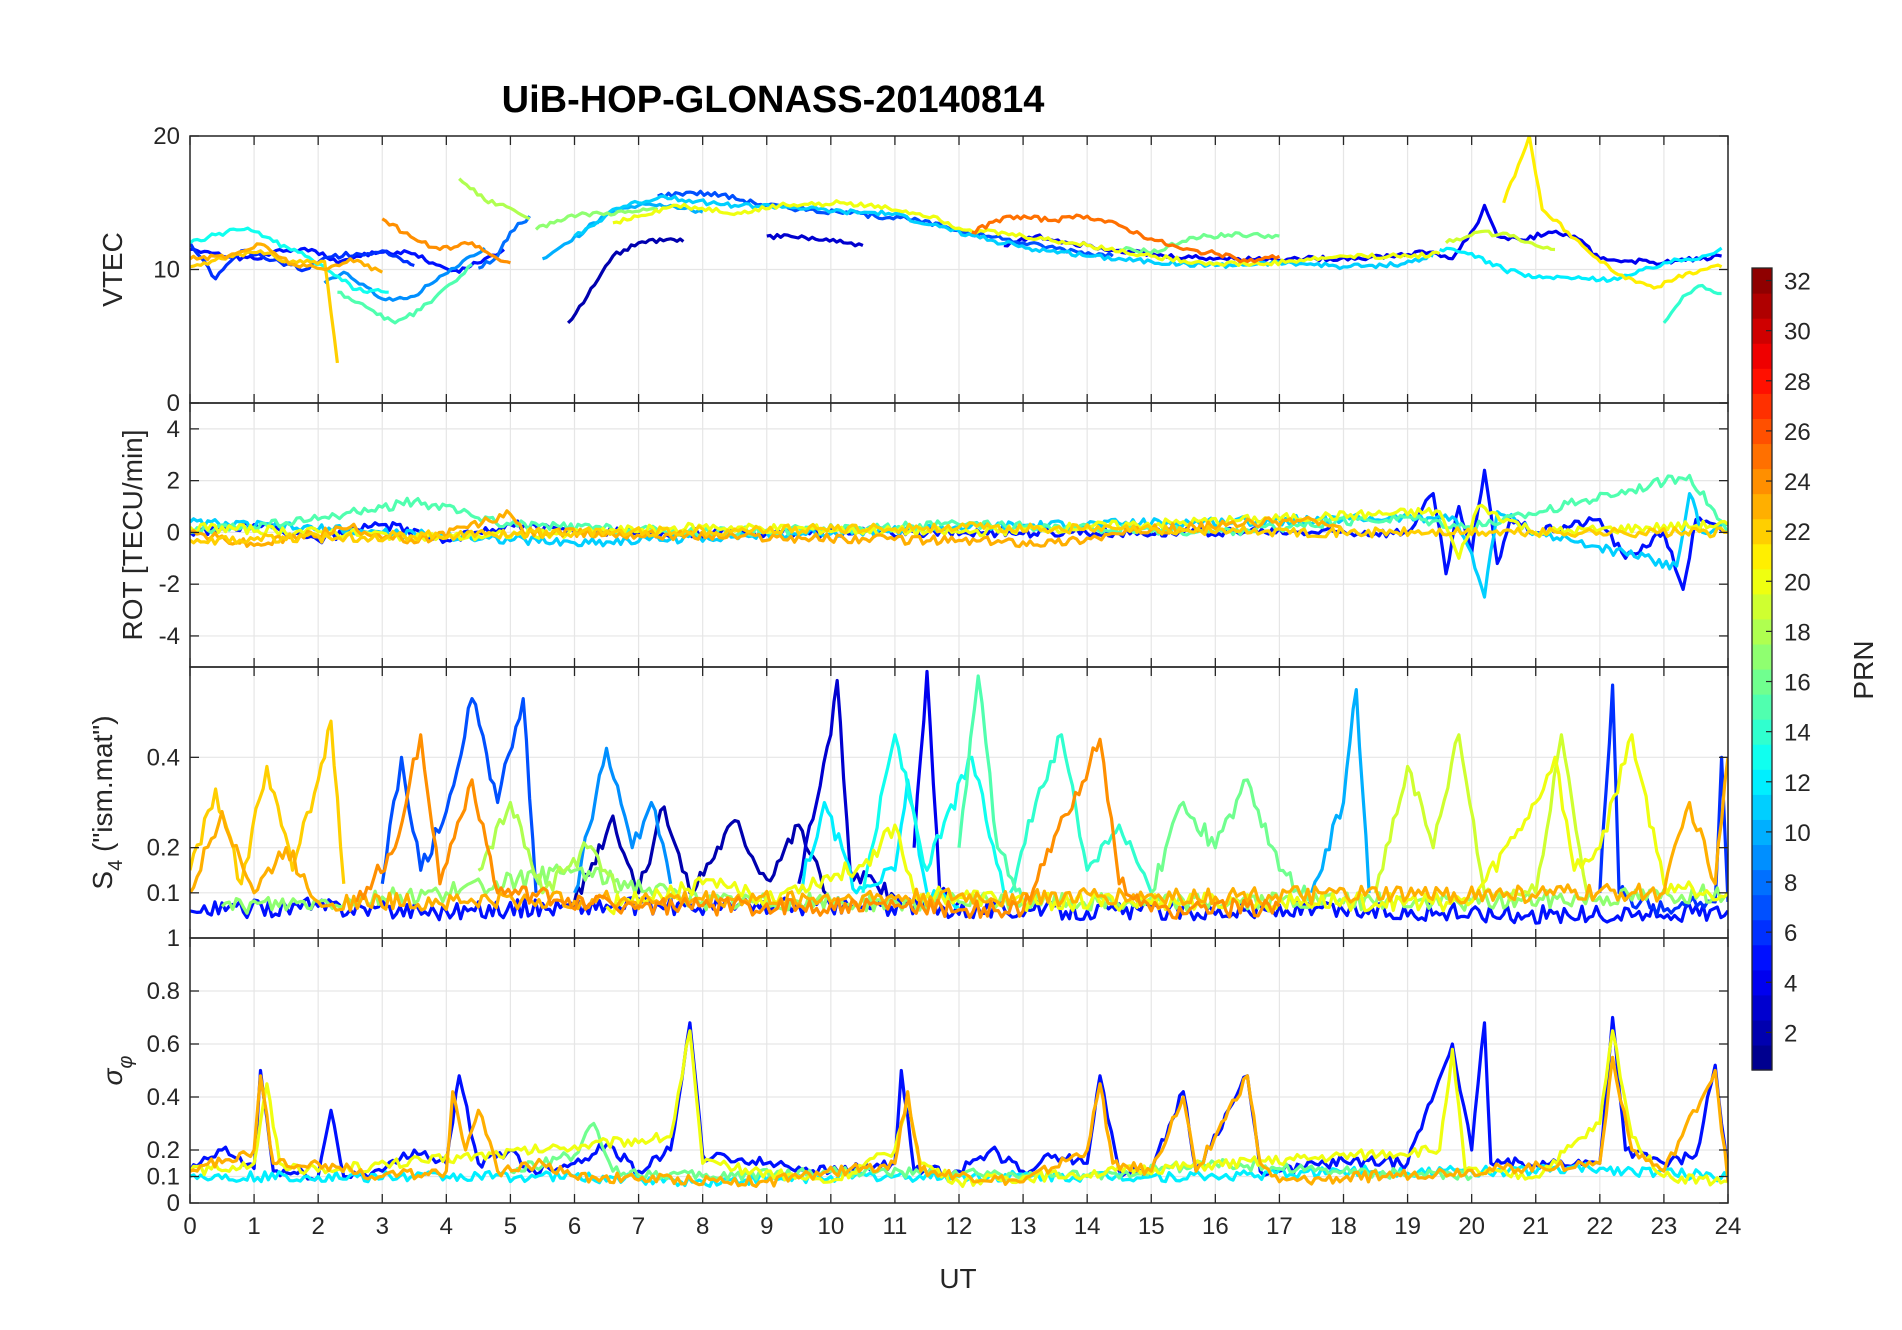 This screenshot has width=1902, height=1330. I want to click on colorbar-tick-label: 6, so click(1790, 933).